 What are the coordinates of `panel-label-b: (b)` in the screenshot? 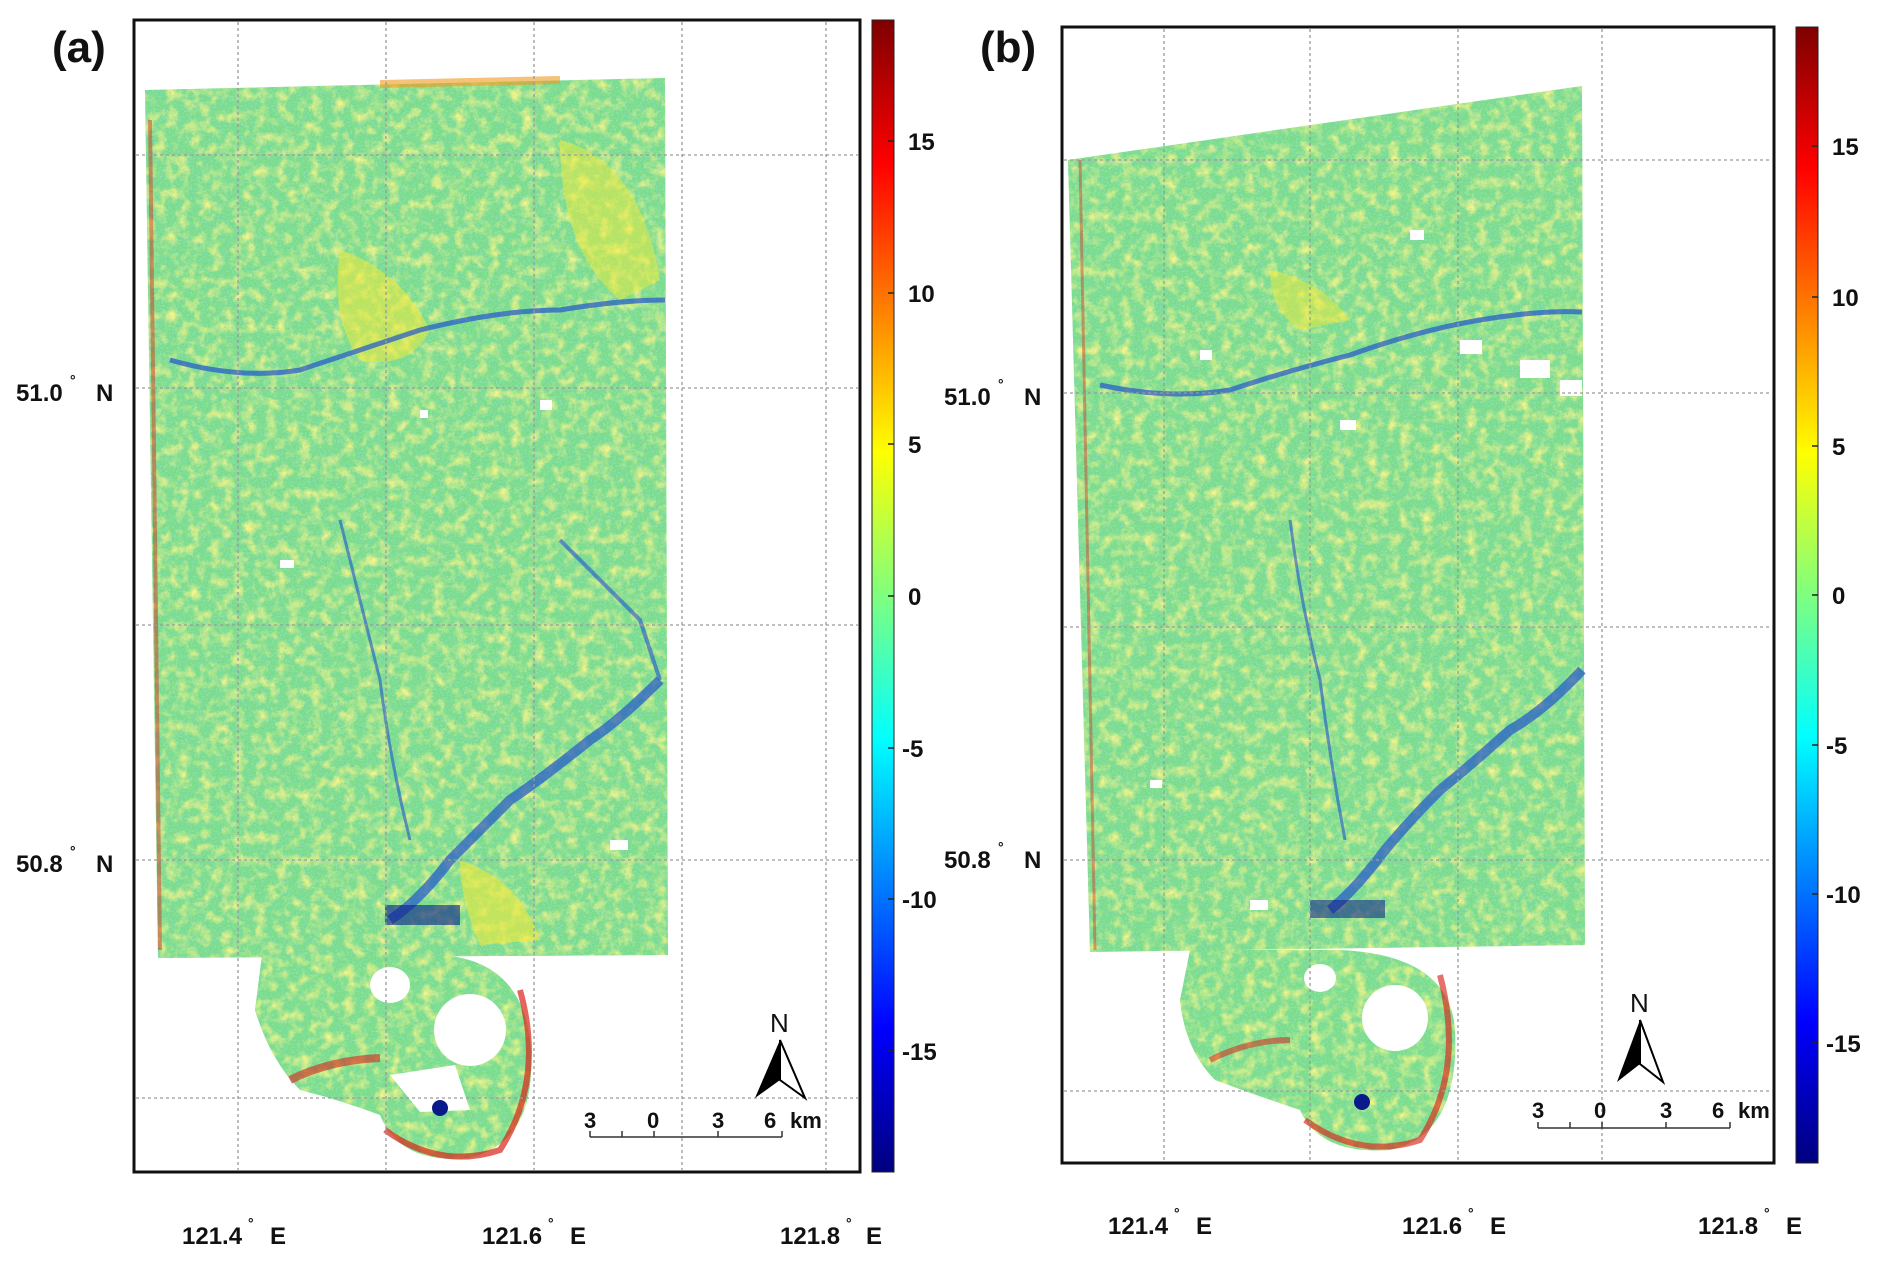 It's located at (1008, 47).